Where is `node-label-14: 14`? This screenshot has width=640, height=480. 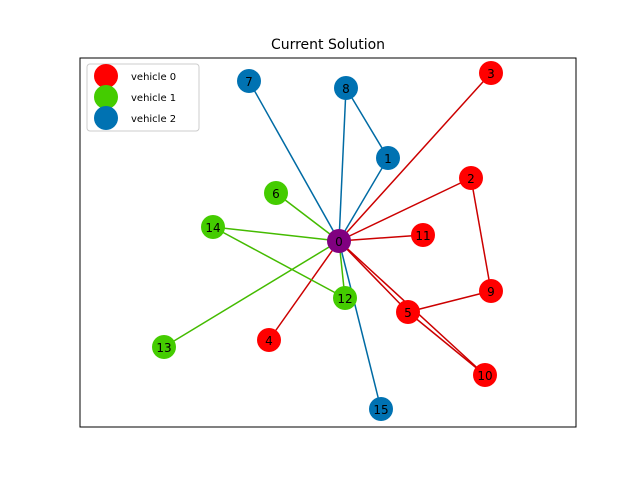
node-label-14: 14 is located at coordinates (212, 228).